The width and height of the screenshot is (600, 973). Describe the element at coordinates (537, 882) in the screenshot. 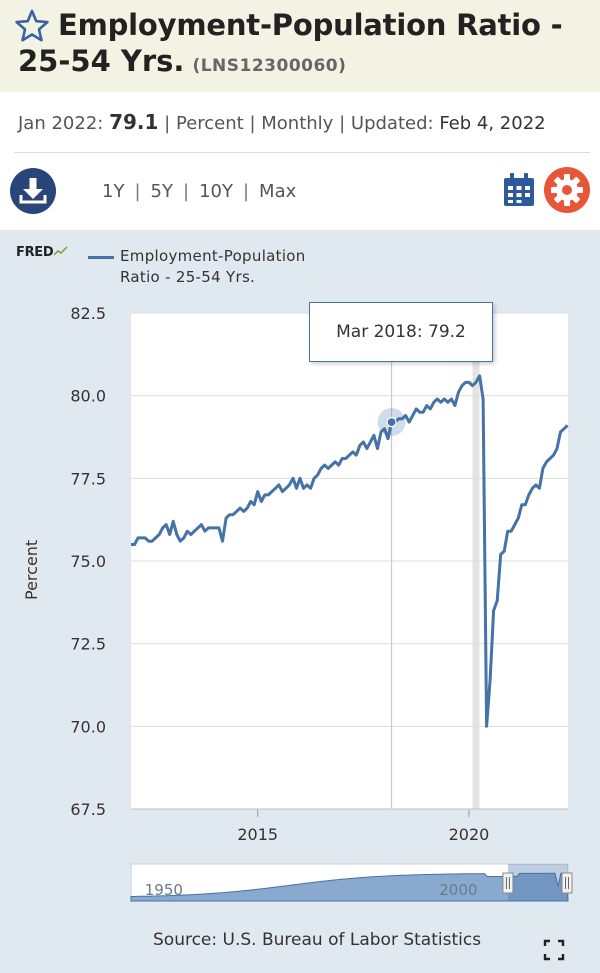

I see `navigator-selection` at that location.